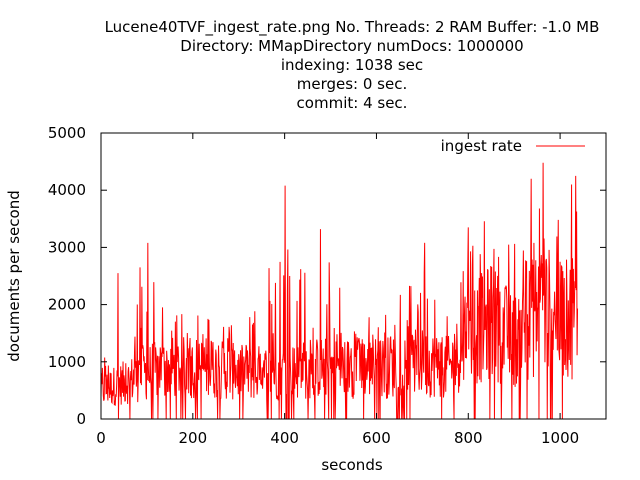  What do you see at coordinates (14, 275) in the screenshot?
I see `y-axis-label: documents per second` at bounding box center [14, 275].